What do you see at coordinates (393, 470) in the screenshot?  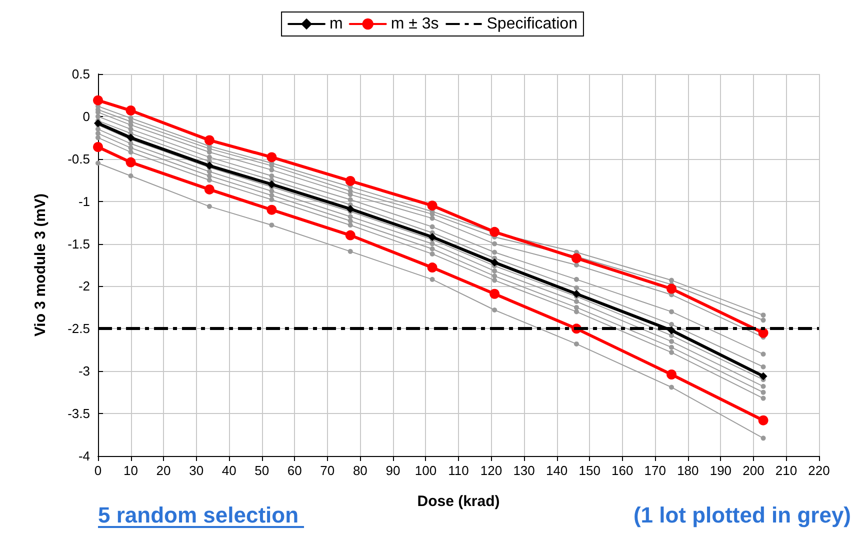 I see `x-tick-label: 90` at bounding box center [393, 470].